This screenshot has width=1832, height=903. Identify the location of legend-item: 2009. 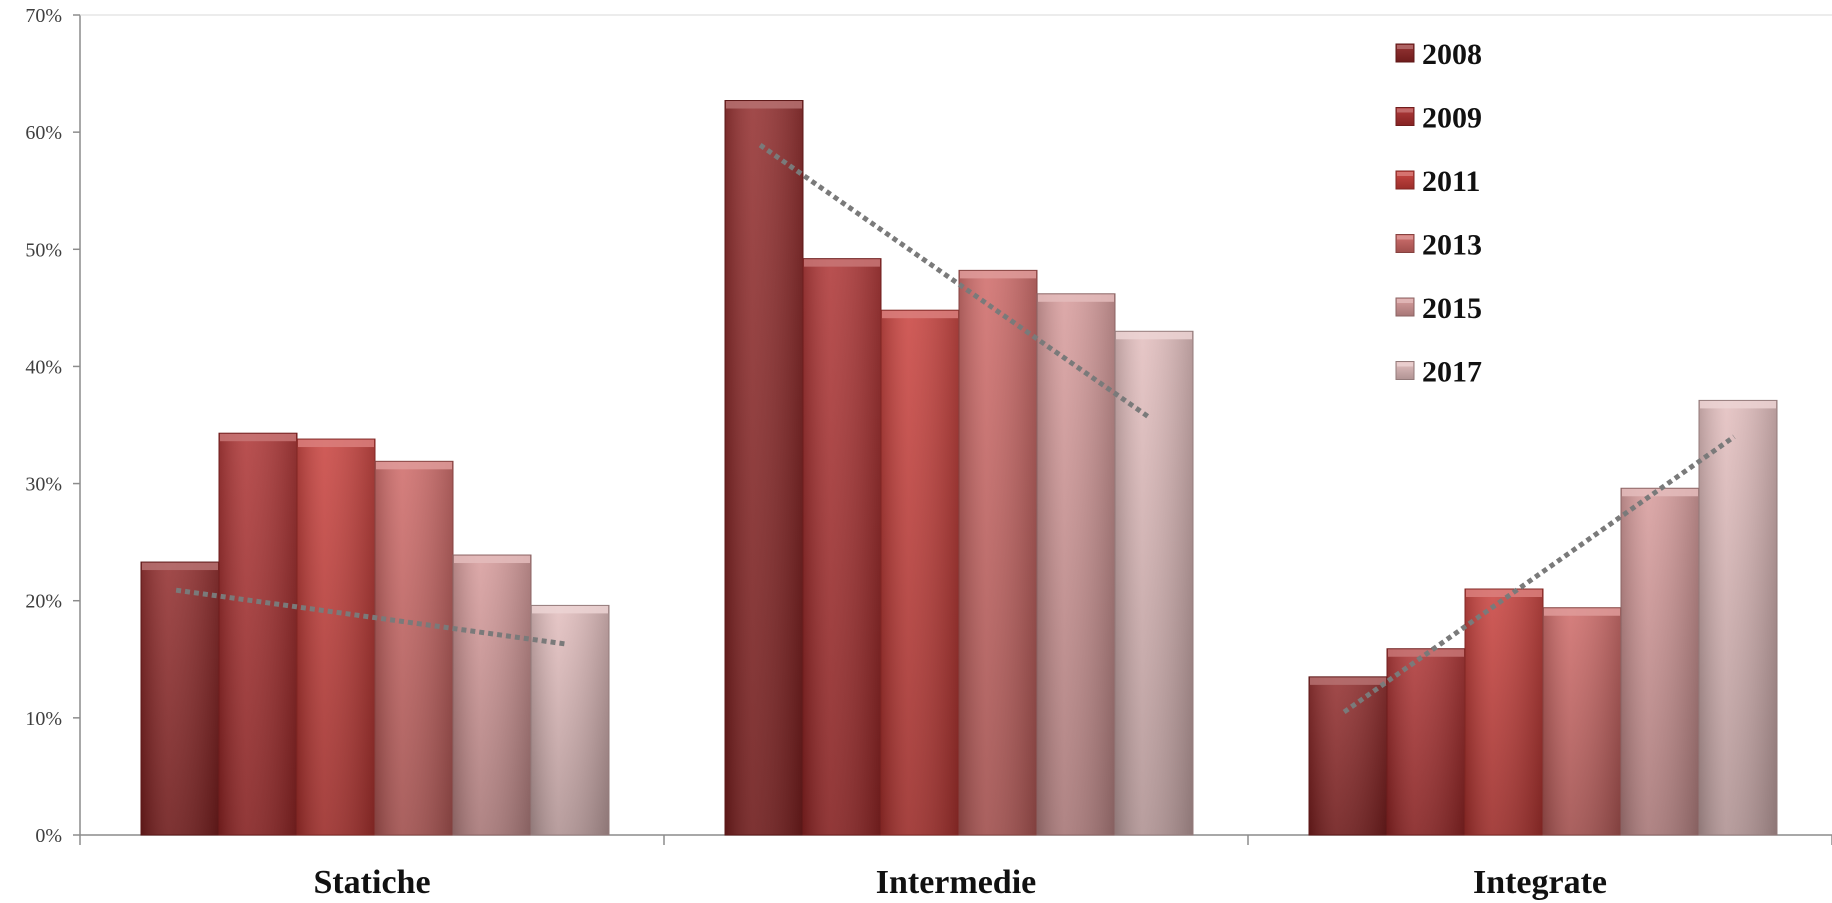
(1438, 118).